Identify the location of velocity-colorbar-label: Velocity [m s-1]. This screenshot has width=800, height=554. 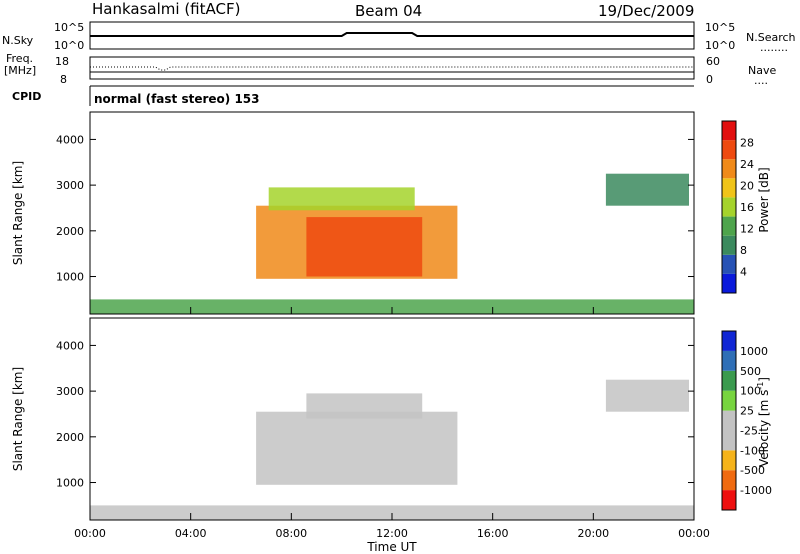
(763, 422).